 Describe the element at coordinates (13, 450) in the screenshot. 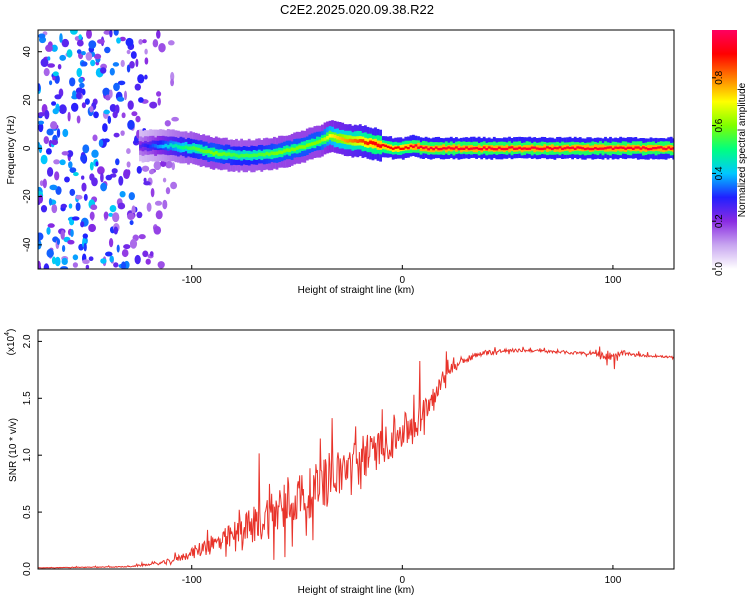

I see `snr-y-label: SNR (10 * v/v)` at that location.